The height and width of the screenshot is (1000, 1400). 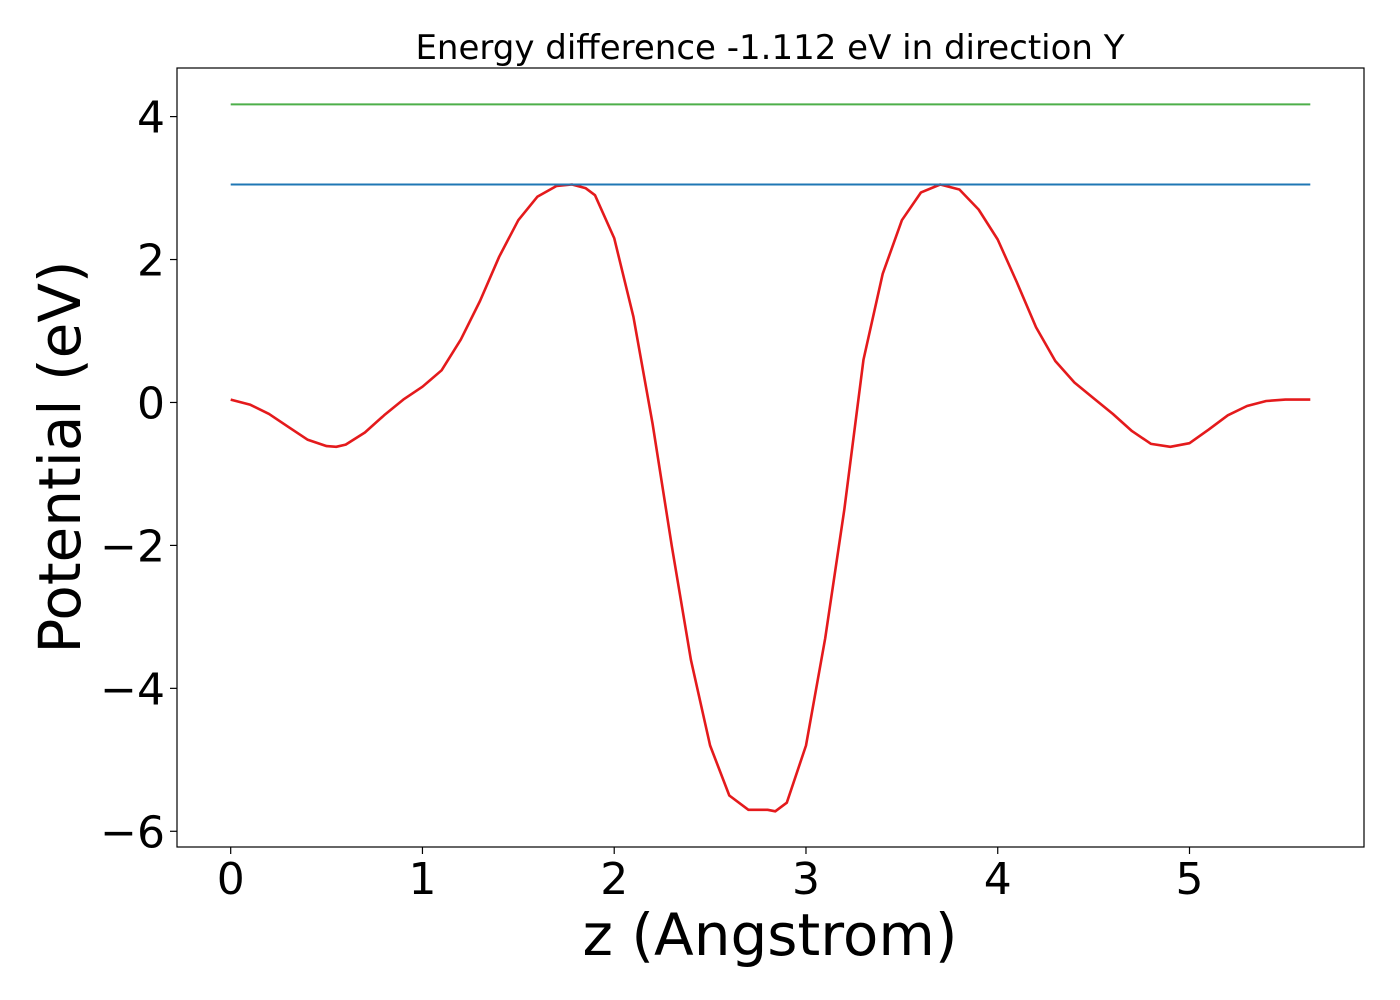 What do you see at coordinates (151, 261) in the screenshot?
I see `y-tick-label: 2` at bounding box center [151, 261].